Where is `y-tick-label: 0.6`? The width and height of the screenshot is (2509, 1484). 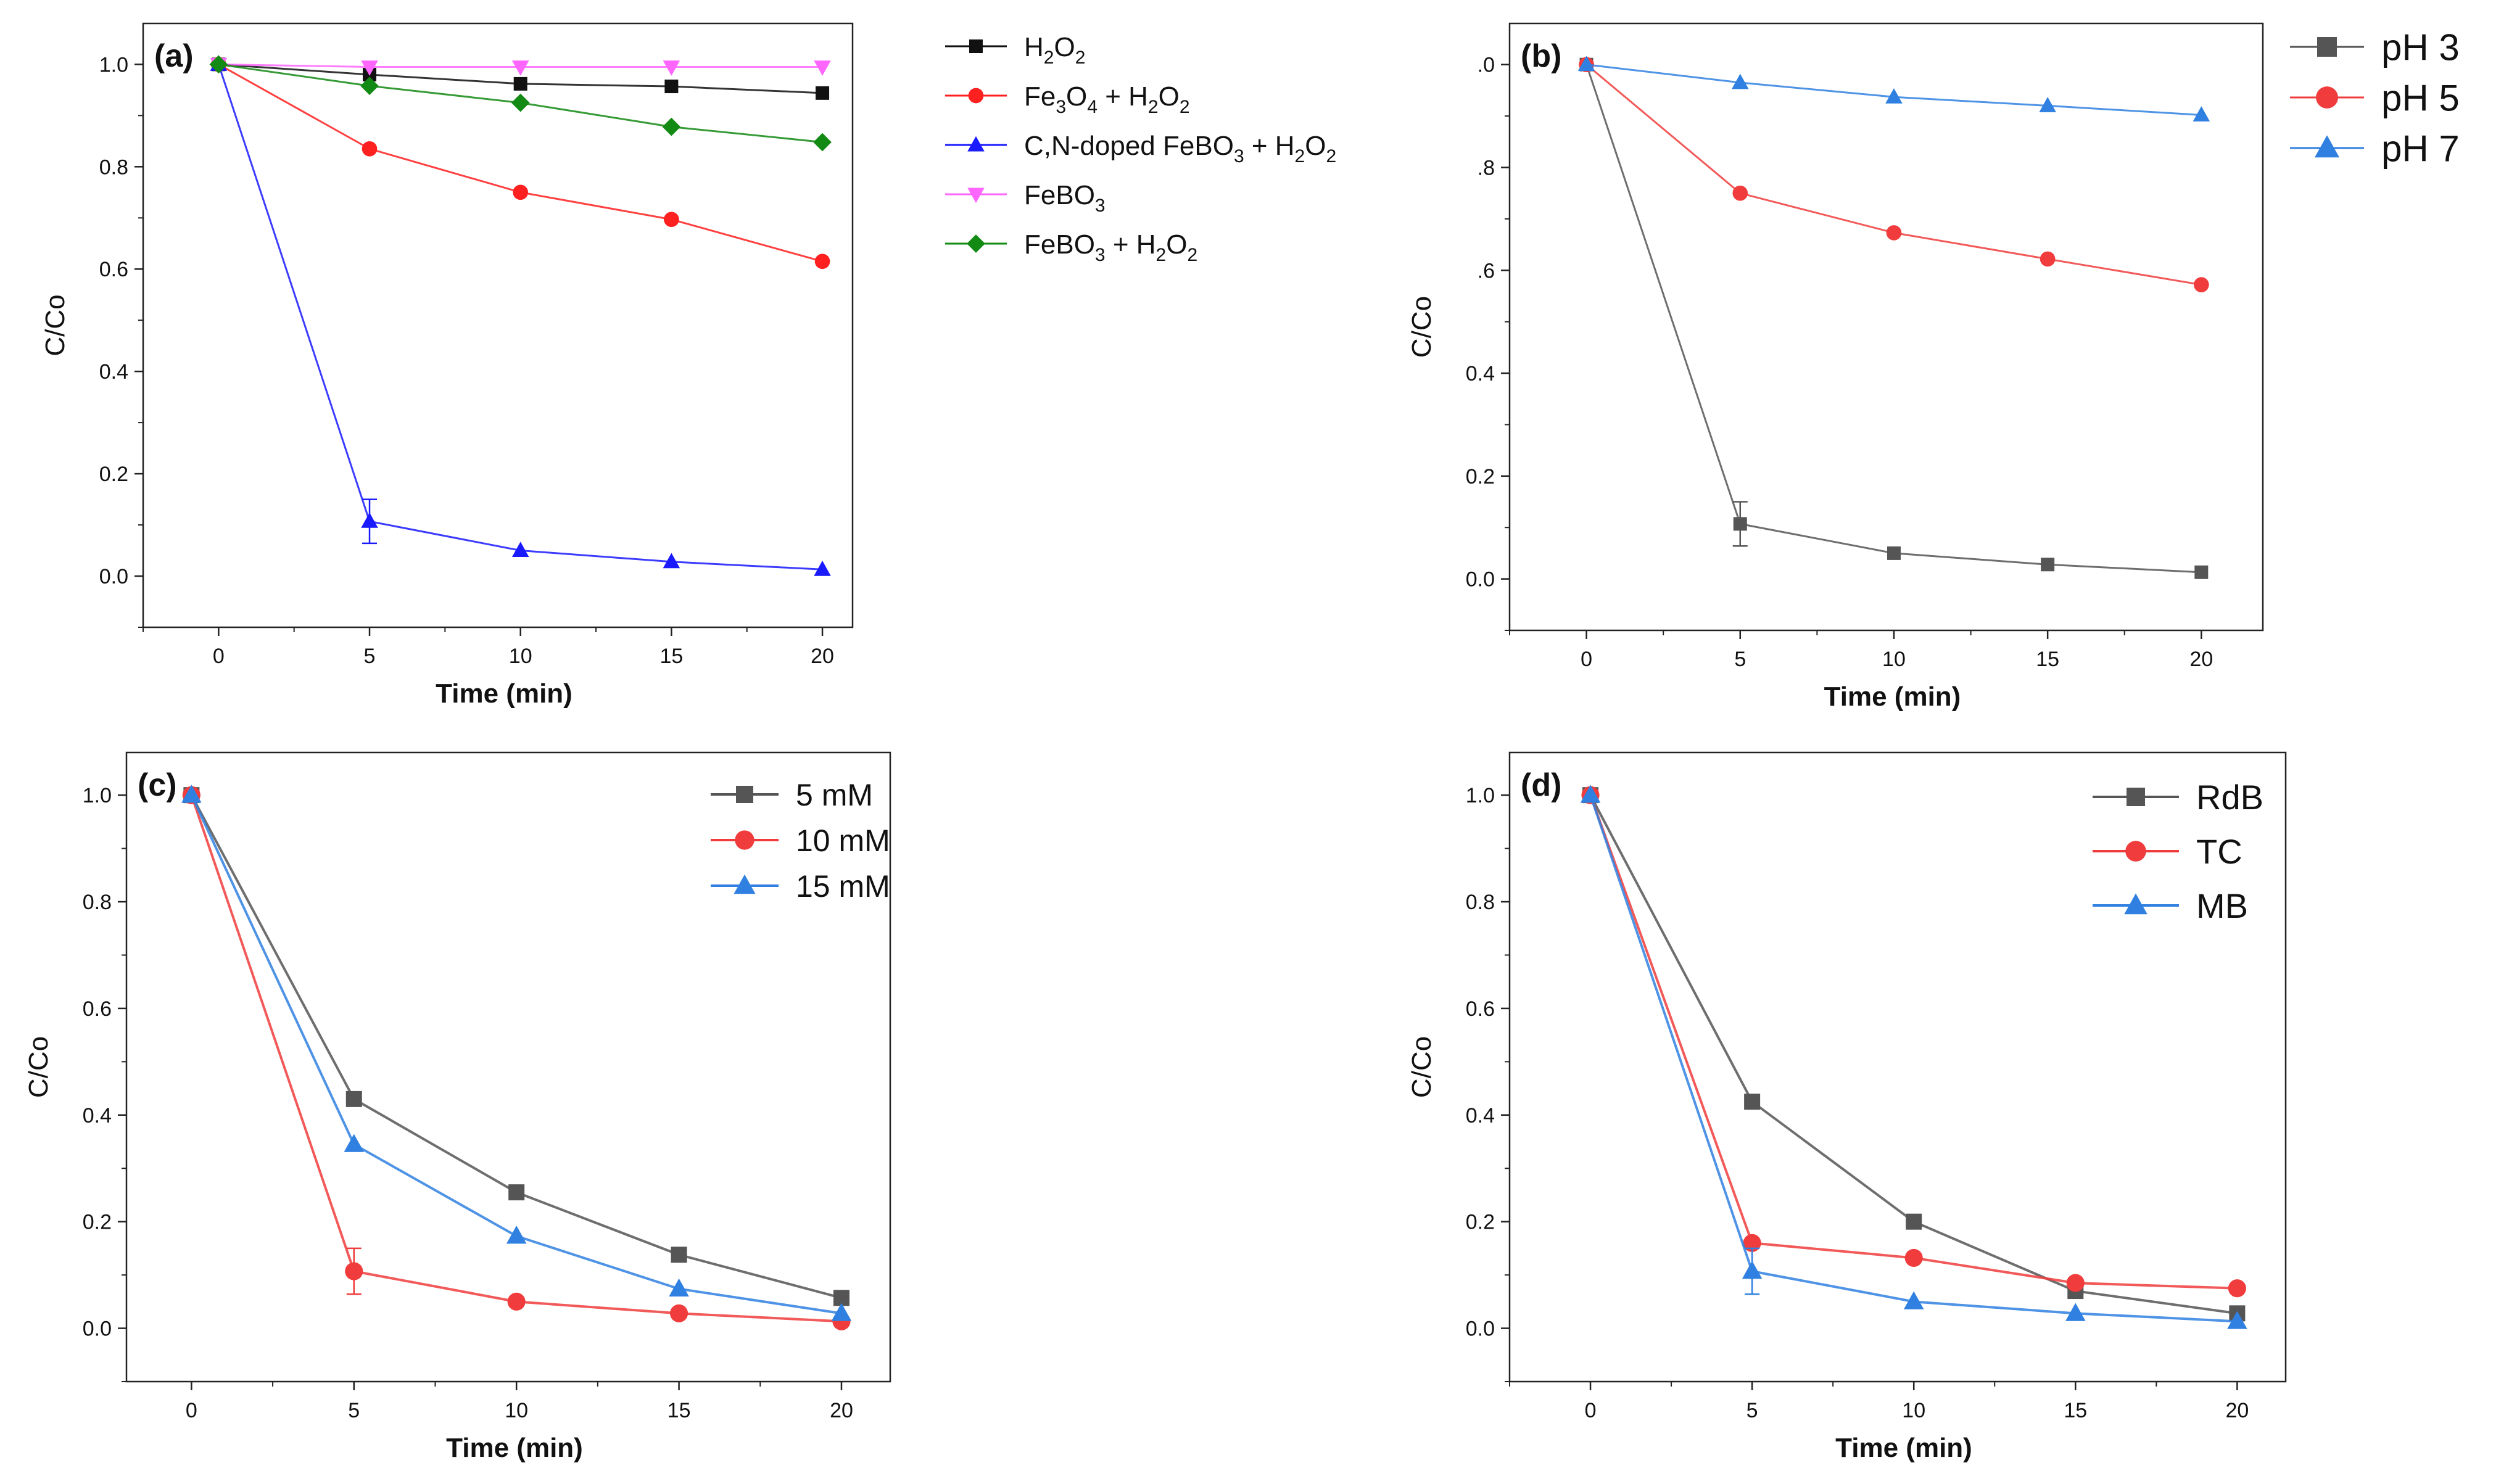
y-tick-label: 0.6 is located at coordinates (1481, 1009).